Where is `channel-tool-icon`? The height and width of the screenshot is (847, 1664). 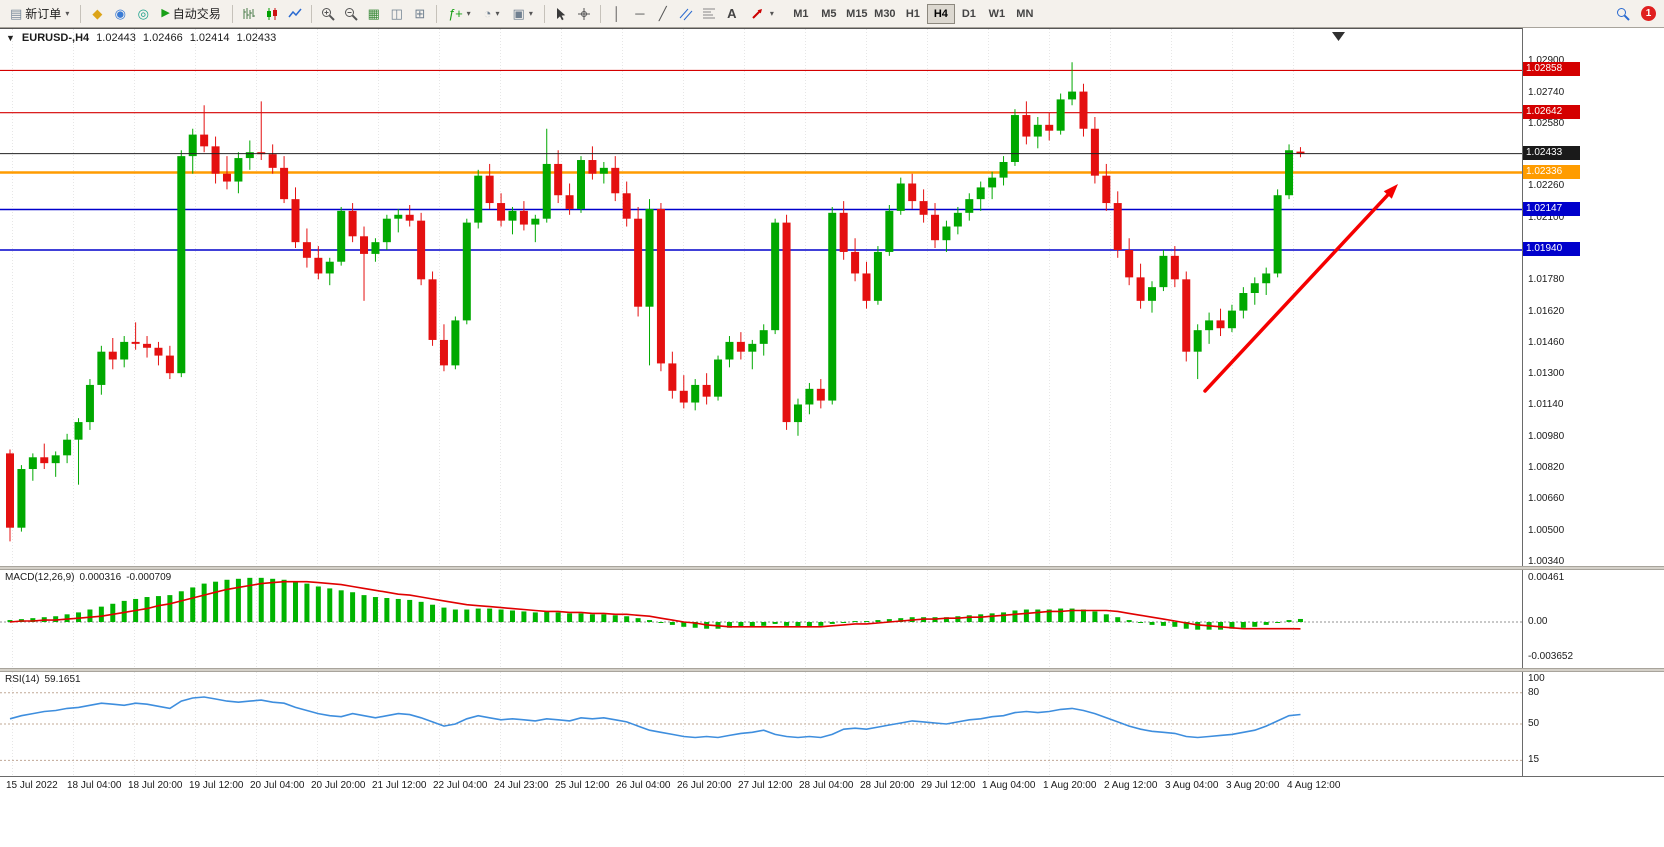
channel-tool-icon is located at coordinates (686, 14).